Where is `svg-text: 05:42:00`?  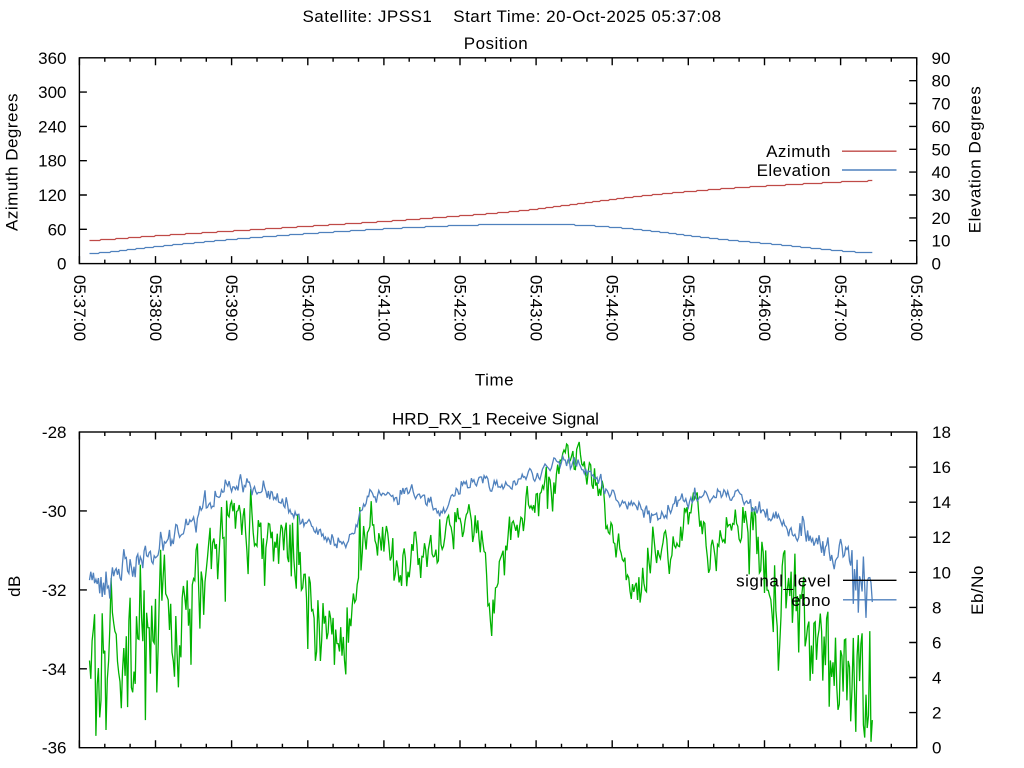
svg-text: 05:42:00 is located at coordinates (460, 308).